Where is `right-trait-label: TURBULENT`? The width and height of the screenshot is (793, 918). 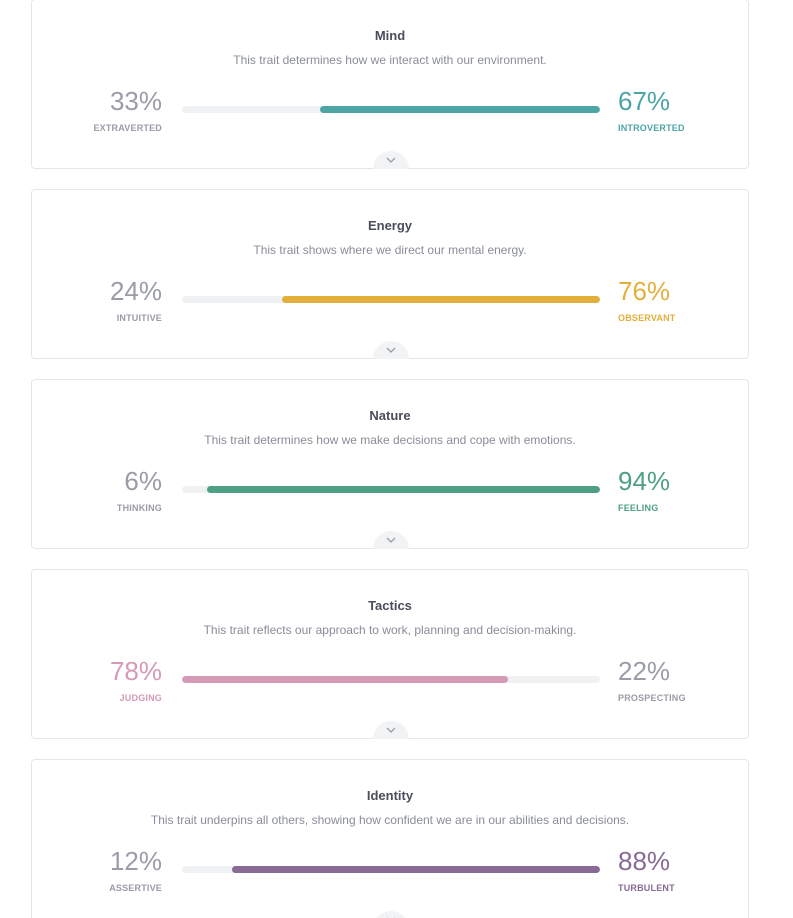
right-trait-label: TURBULENT is located at coordinates (646, 888).